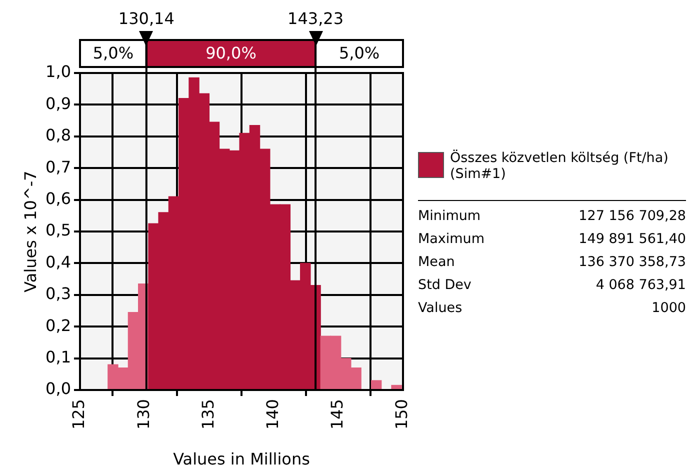 This screenshot has width=689, height=474. I want to click on ref-line-label: 130,14, so click(146, 18).